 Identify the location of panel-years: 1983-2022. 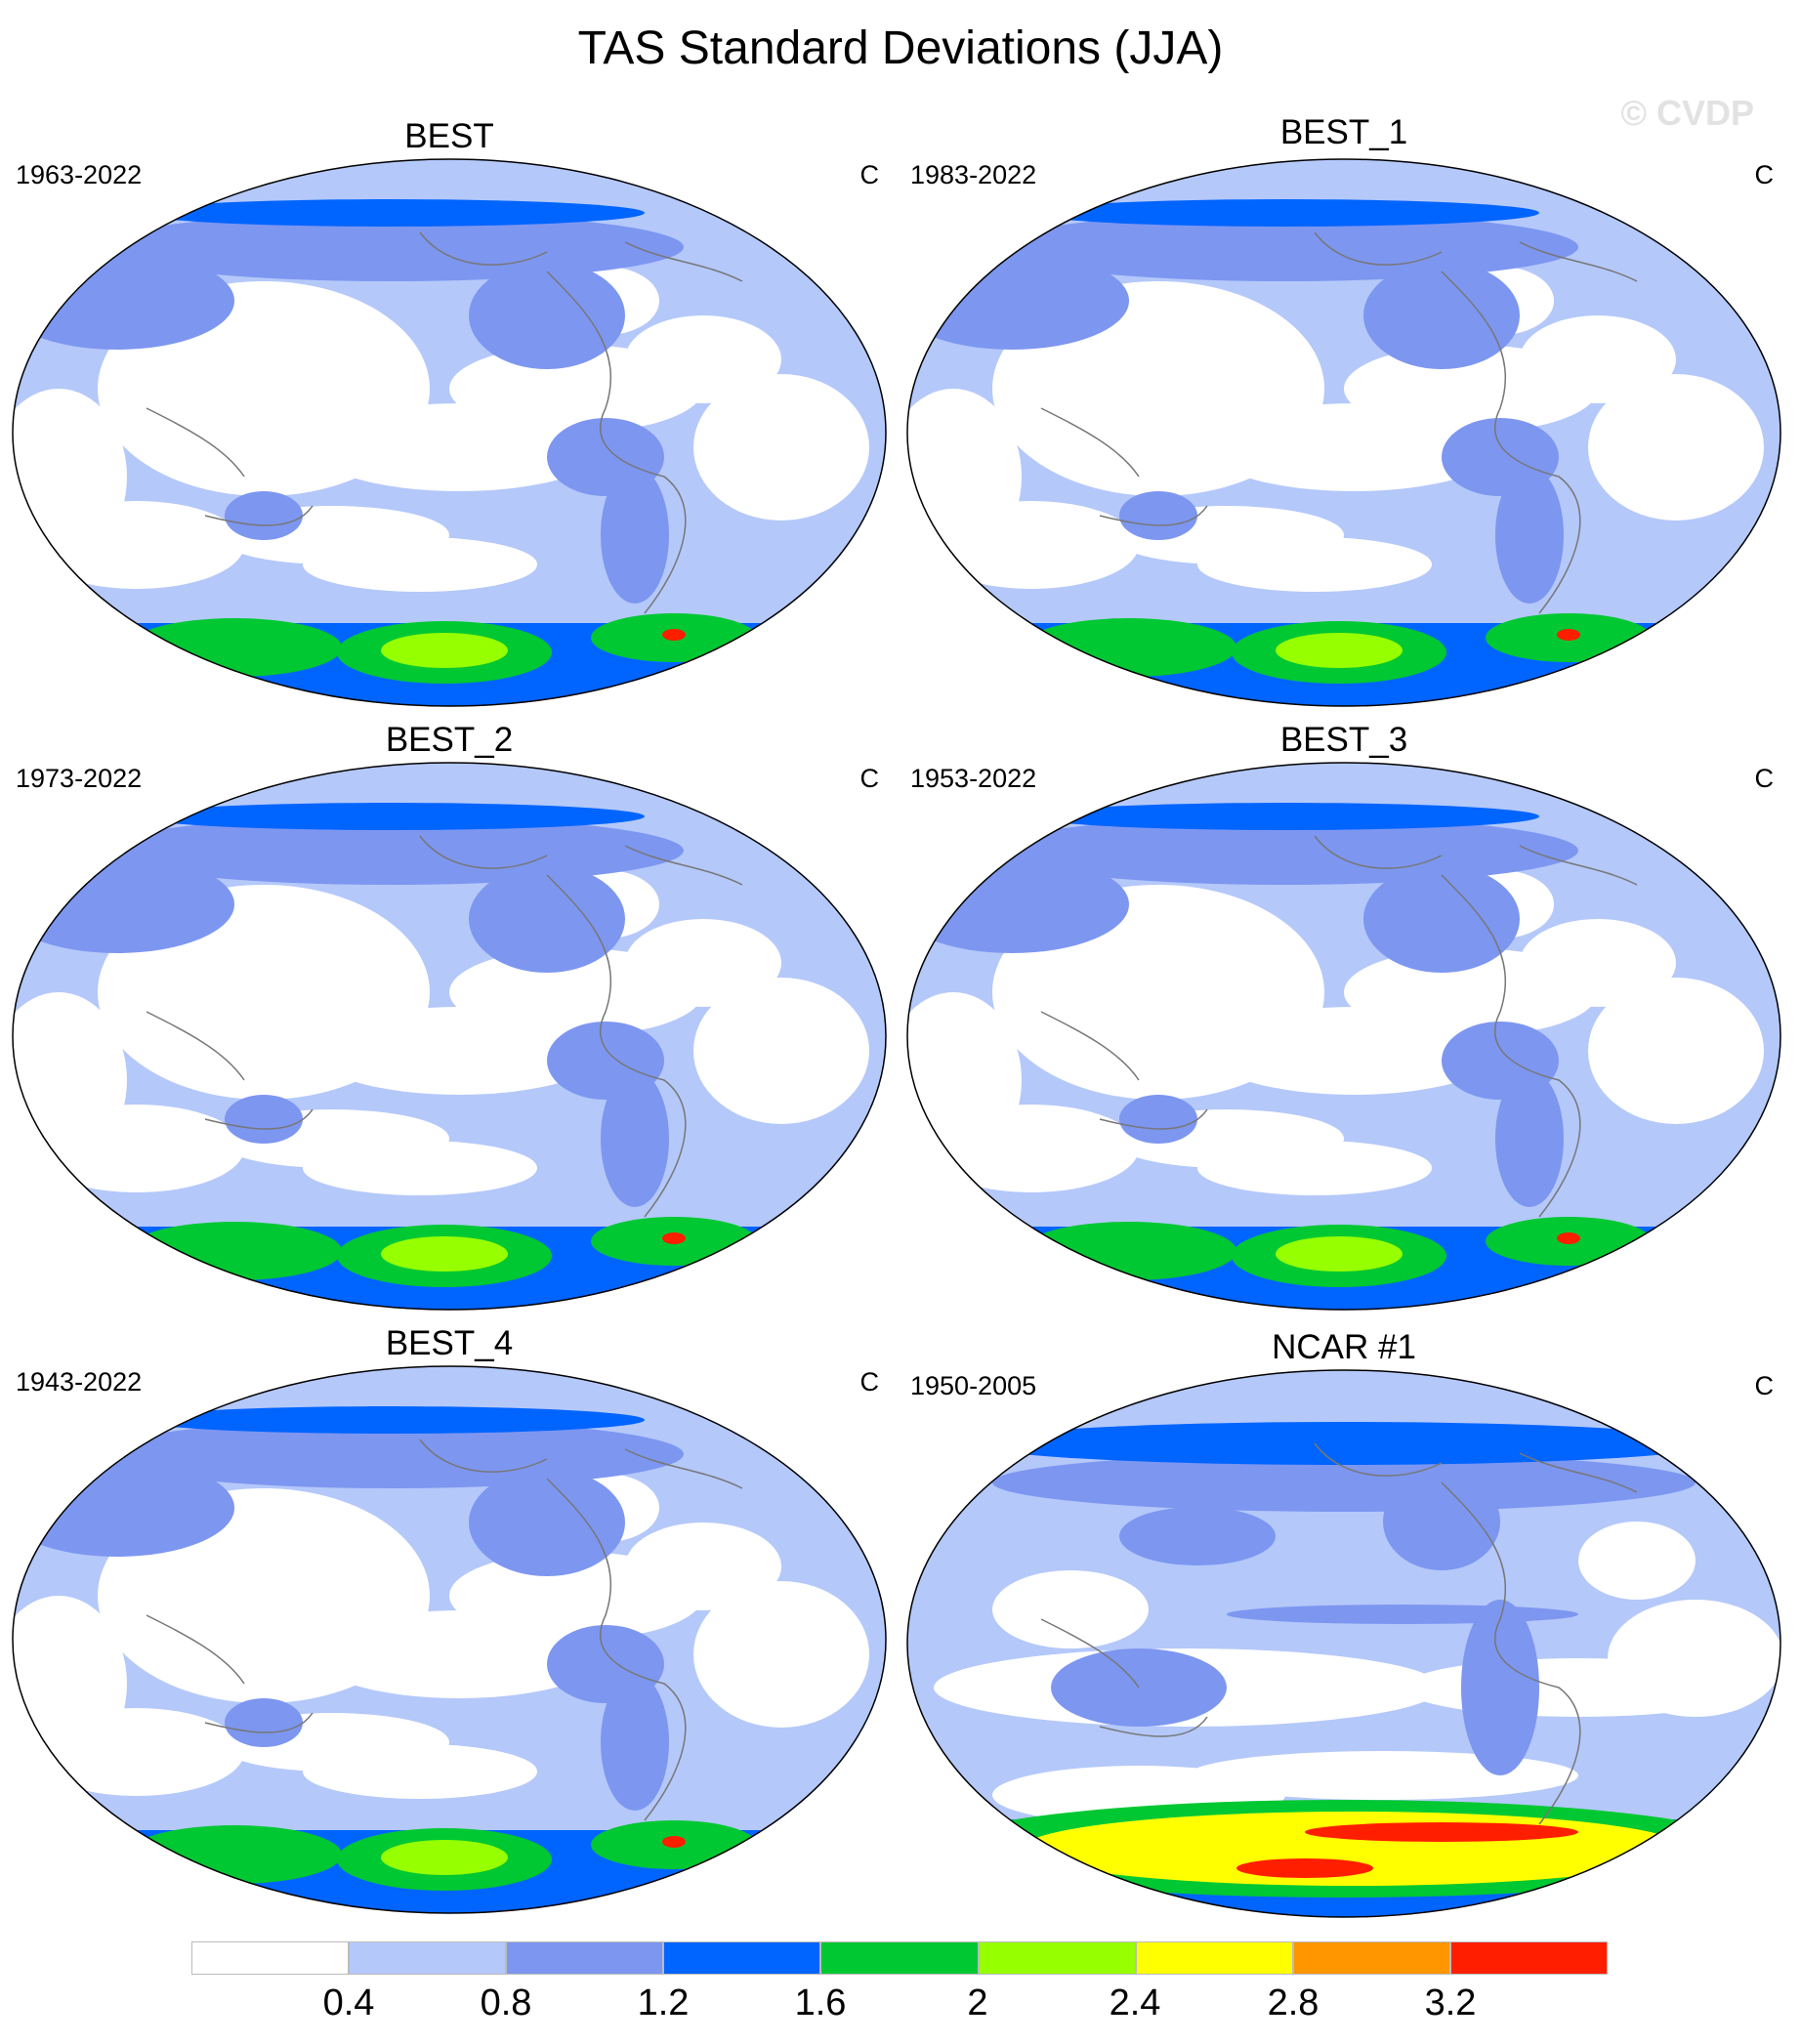
(973, 174).